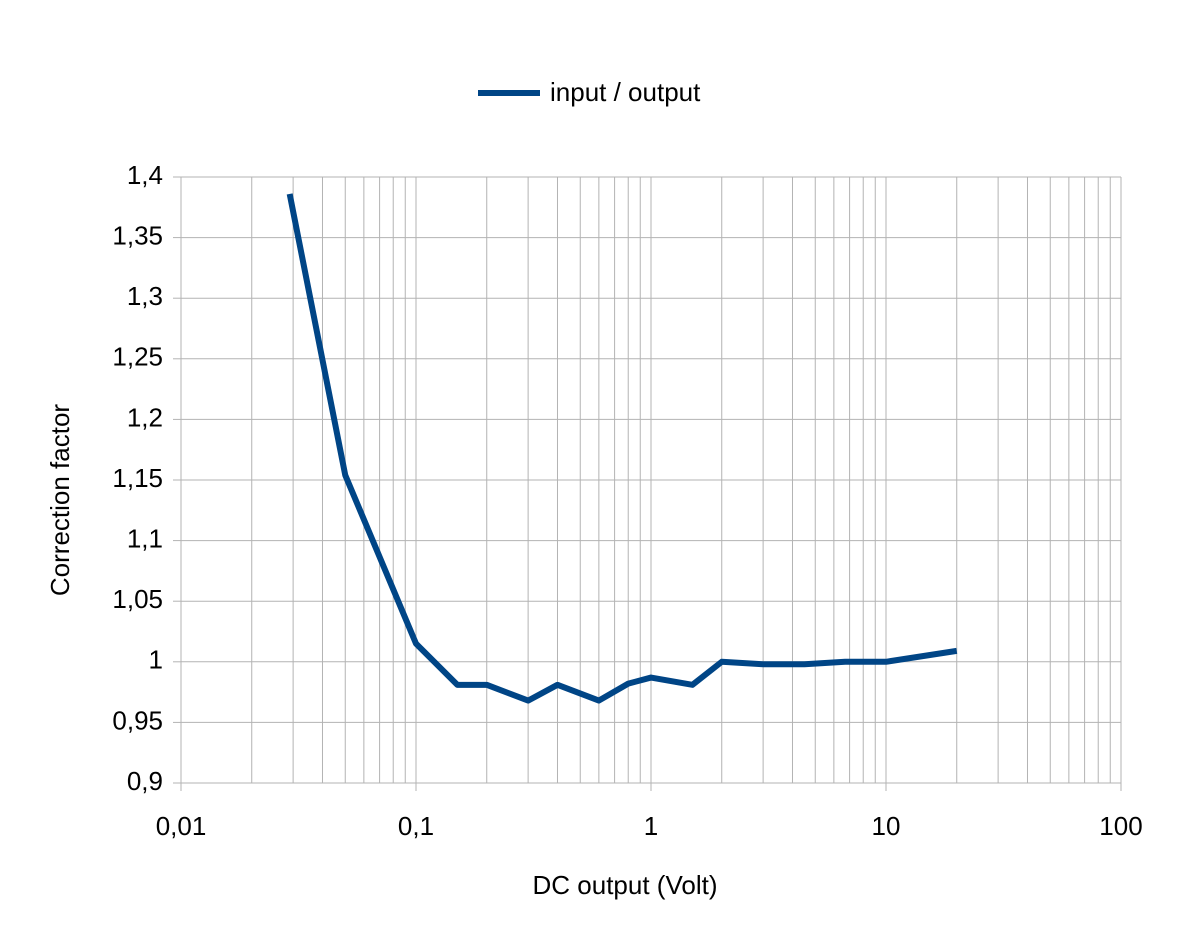 The height and width of the screenshot is (949, 1190). Describe the element at coordinates (145, 175) in the screenshot. I see `y-tick-label: 1,4` at that location.